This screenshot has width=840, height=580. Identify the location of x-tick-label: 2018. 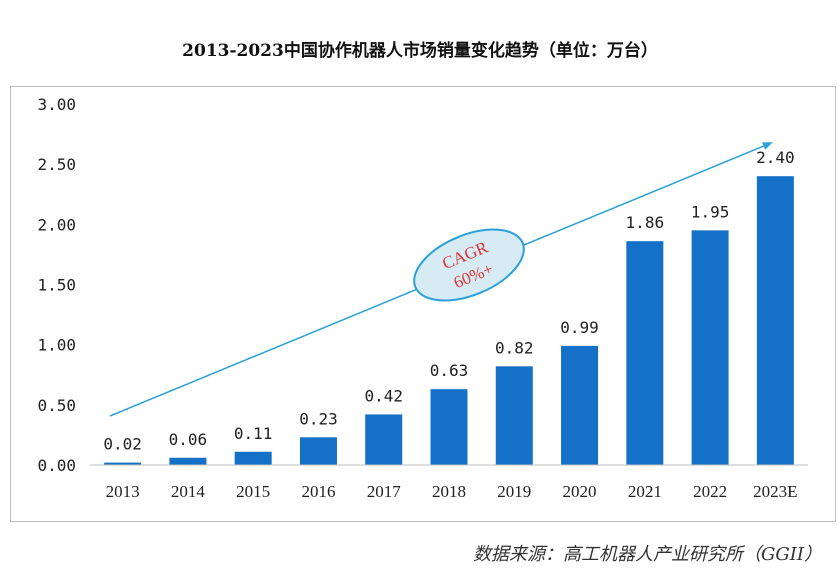
(449, 491).